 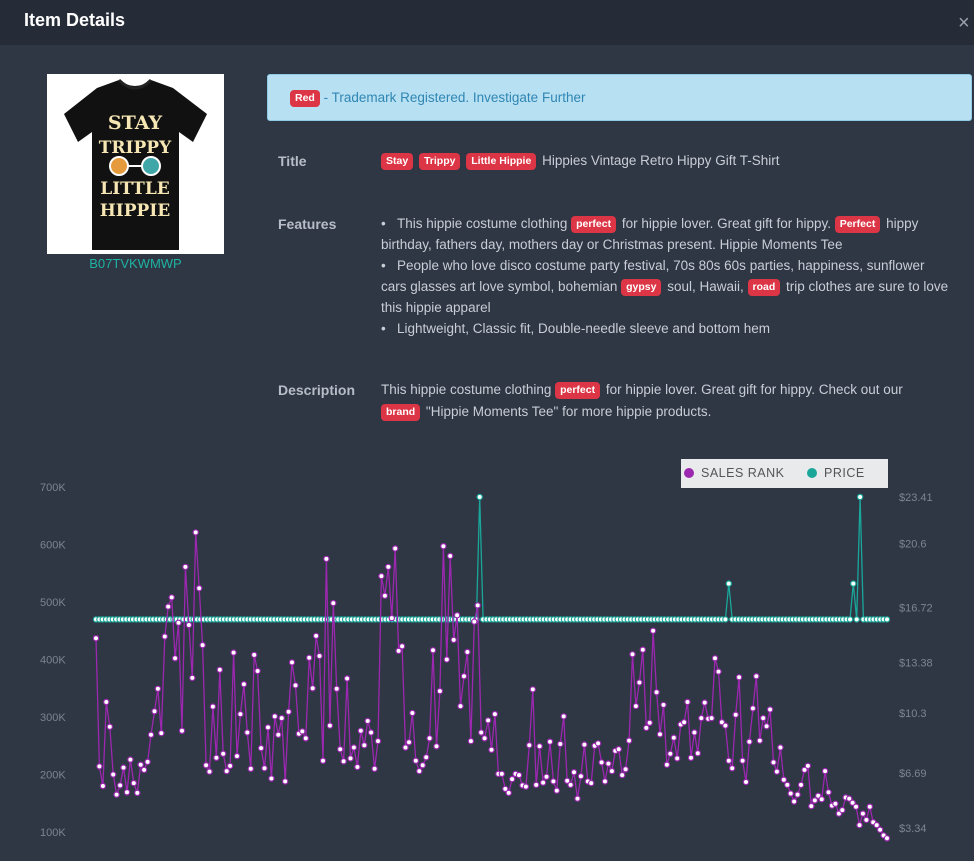 What do you see at coordinates (641, 287) in the screenshot?
I see `keyword-tag: gypsy` at bounding box center [641, 287].